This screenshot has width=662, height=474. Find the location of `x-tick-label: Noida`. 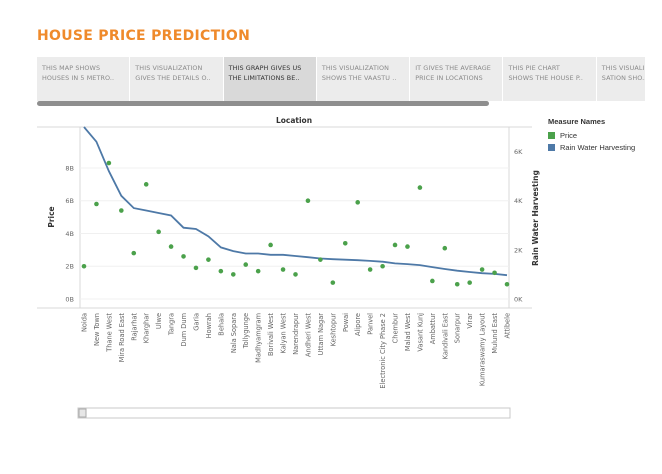

x-tick-label: Noida is located at coordinates (85, 322).